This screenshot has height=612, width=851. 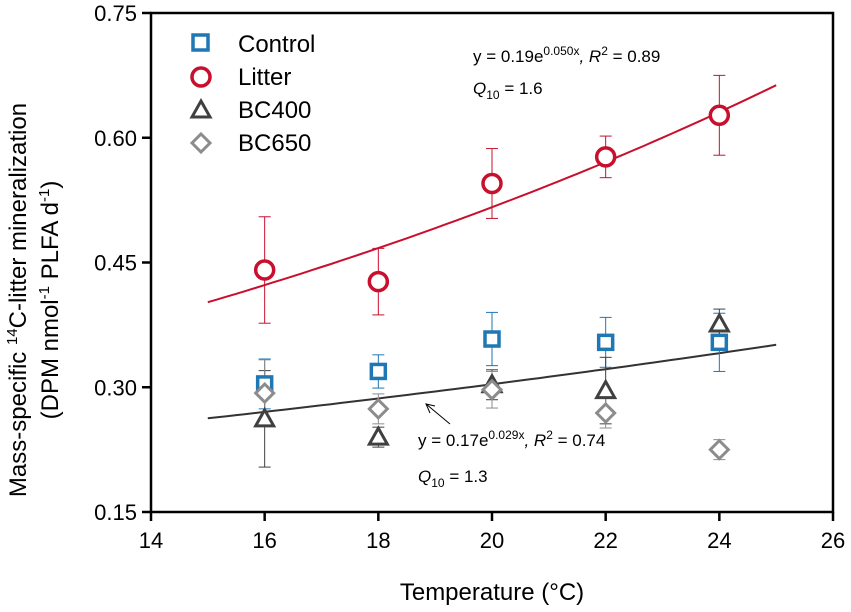 I want to click on legend-marker-control, so click(x=200, y=42).